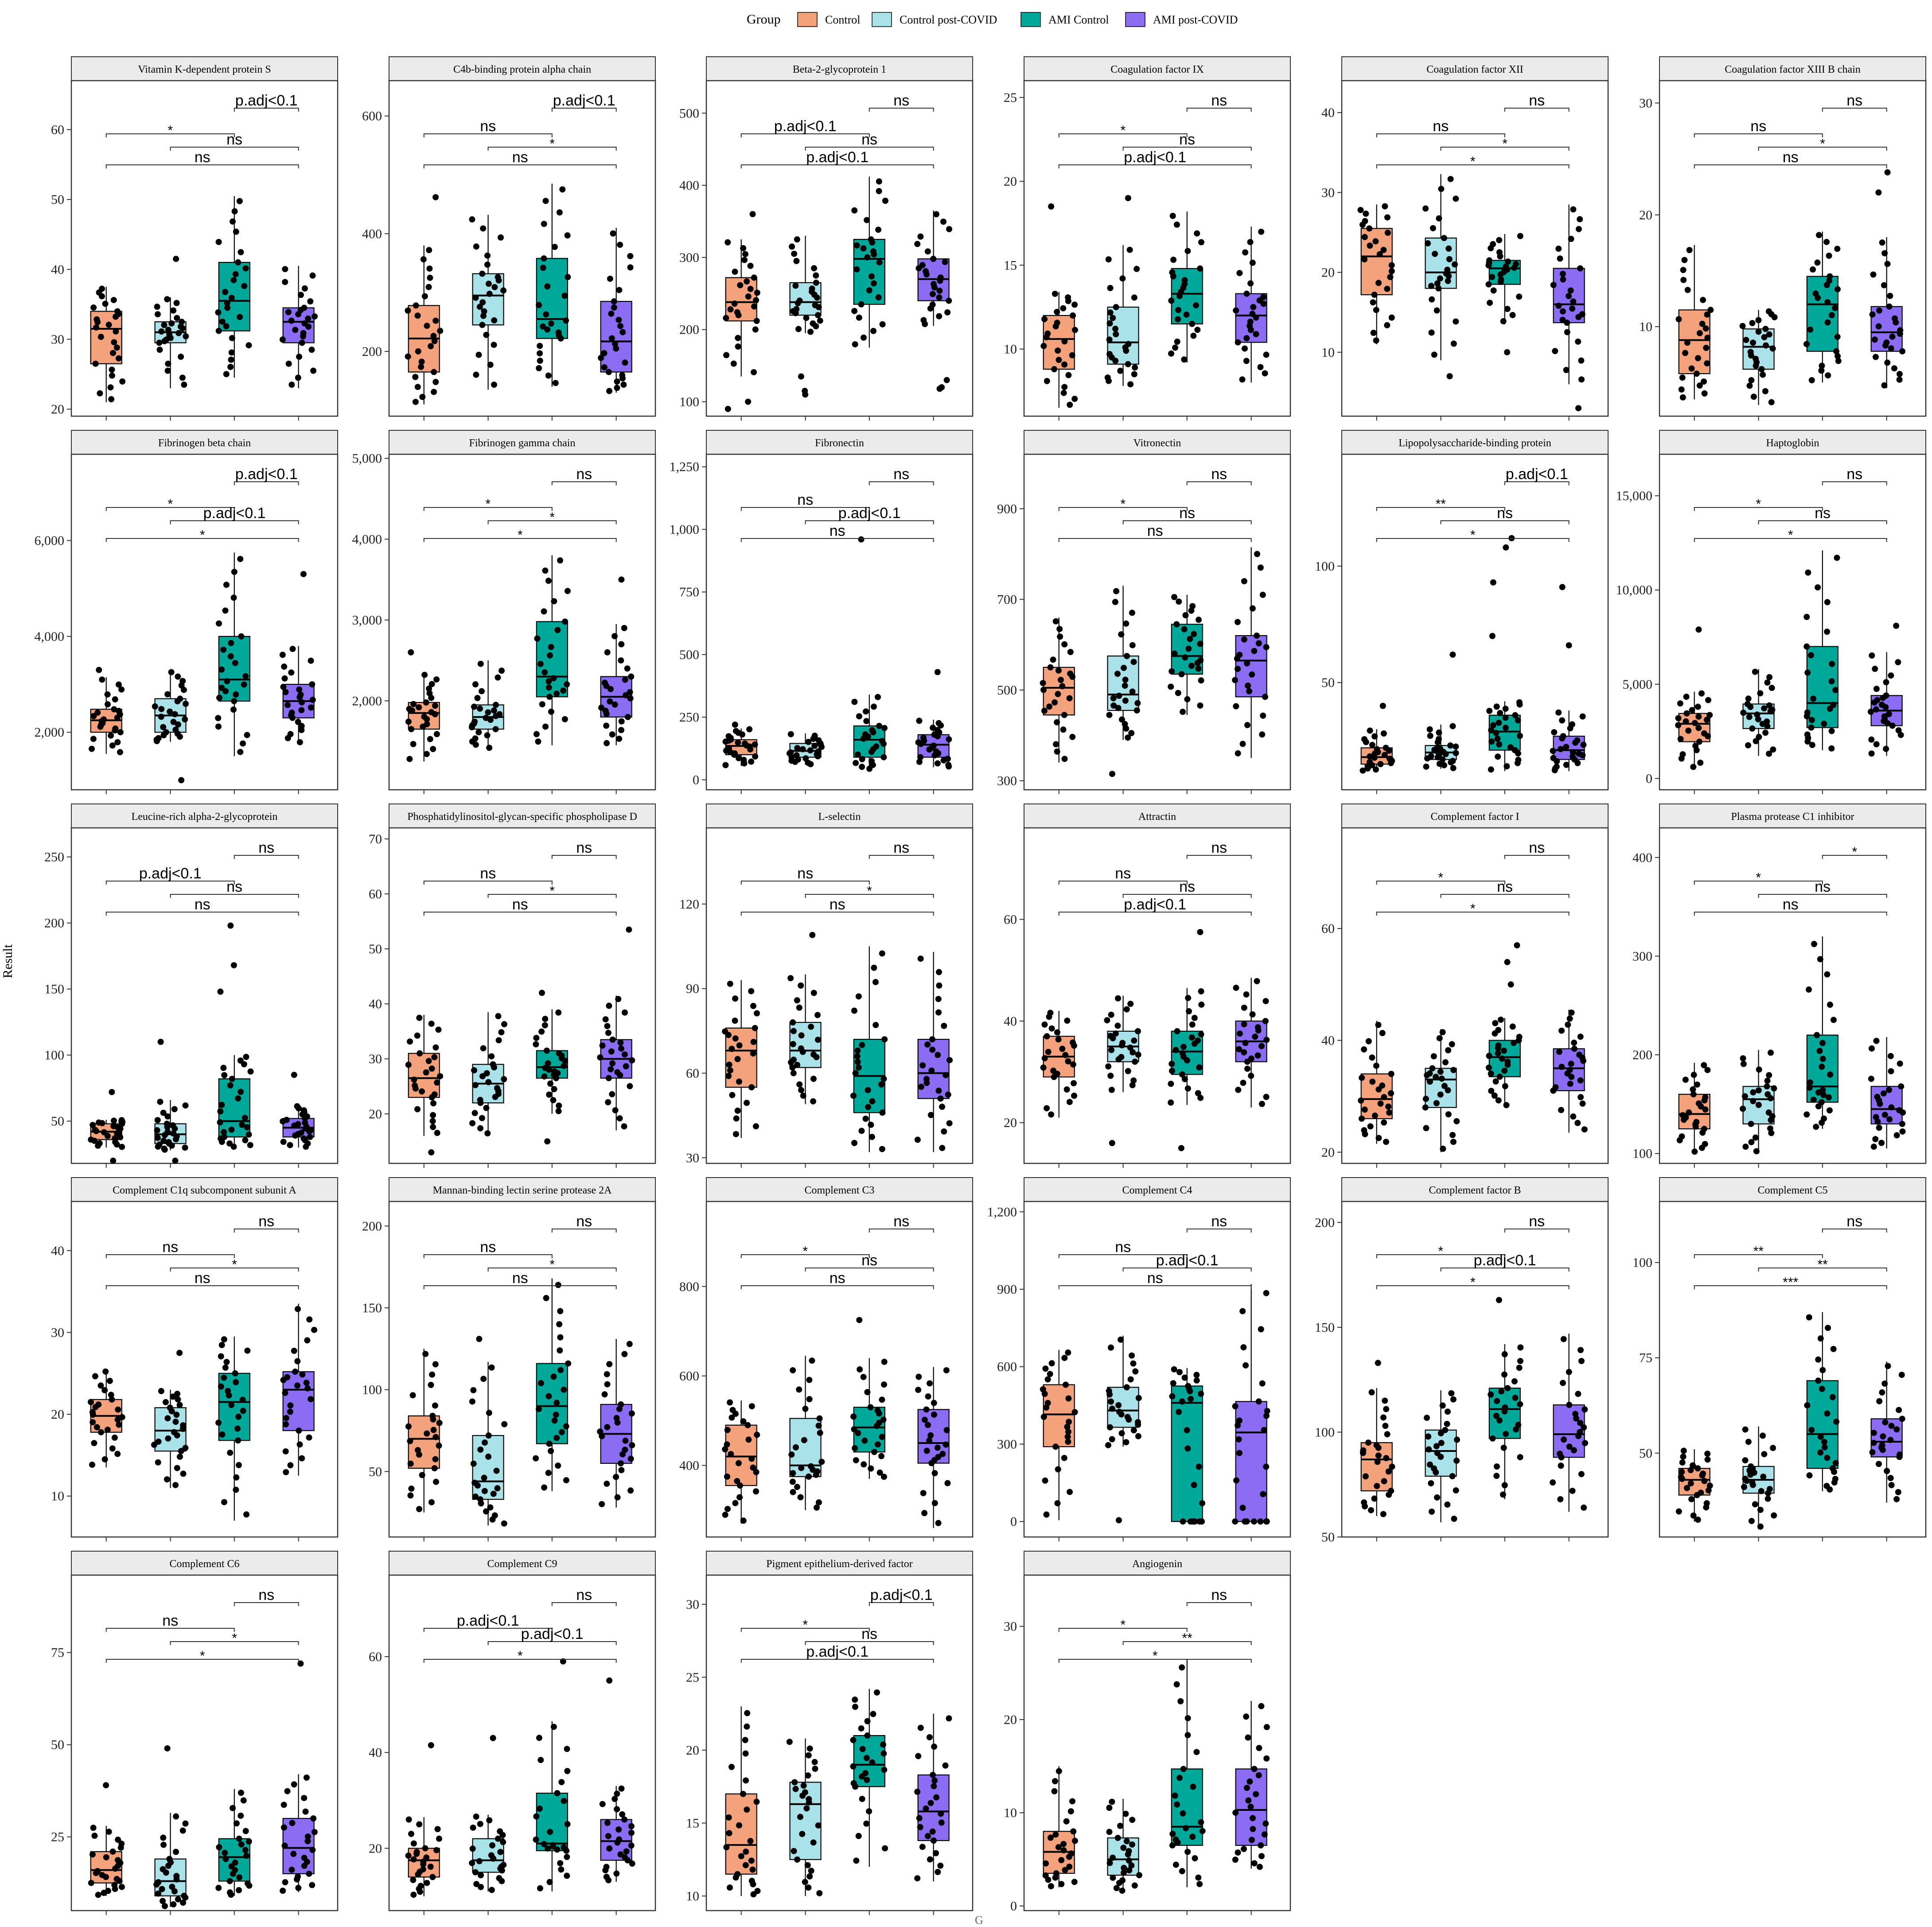 The width and height of the screenshot is (1932, 1927). What do you see at coordinates (488, 1467) in the screenshot?
I see `box-iqr` at bounding box center [488, 1467].